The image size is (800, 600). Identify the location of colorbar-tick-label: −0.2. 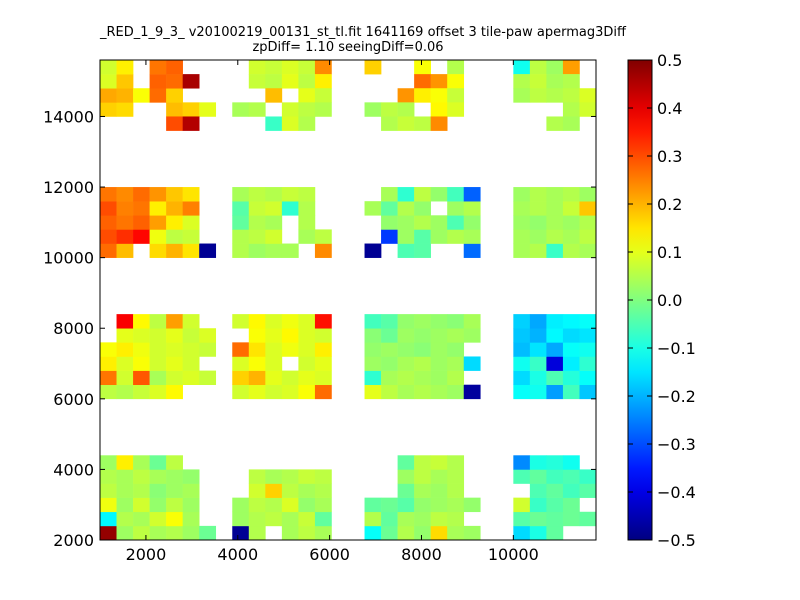
(676, 396).